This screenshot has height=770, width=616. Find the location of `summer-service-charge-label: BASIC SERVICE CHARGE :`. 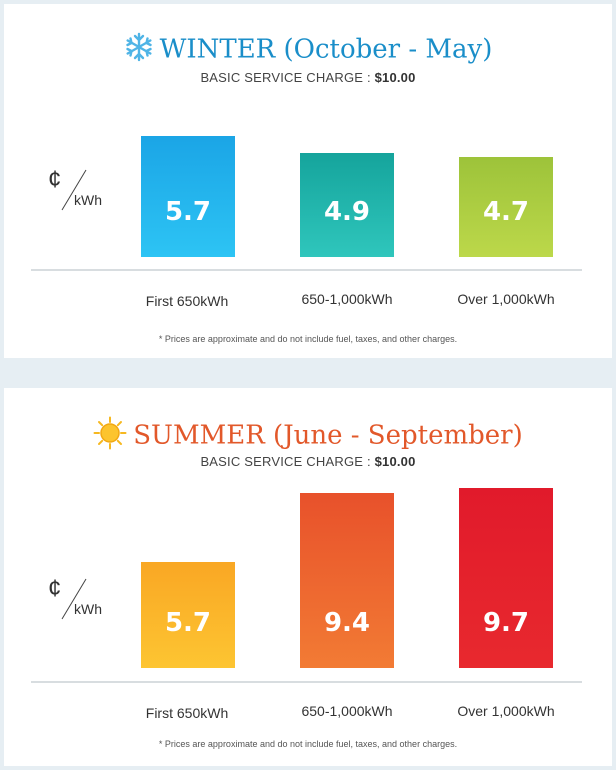

summer-service-charge-label: BASIC SERVICE CHARGE : is located at coordinates (285, 461).